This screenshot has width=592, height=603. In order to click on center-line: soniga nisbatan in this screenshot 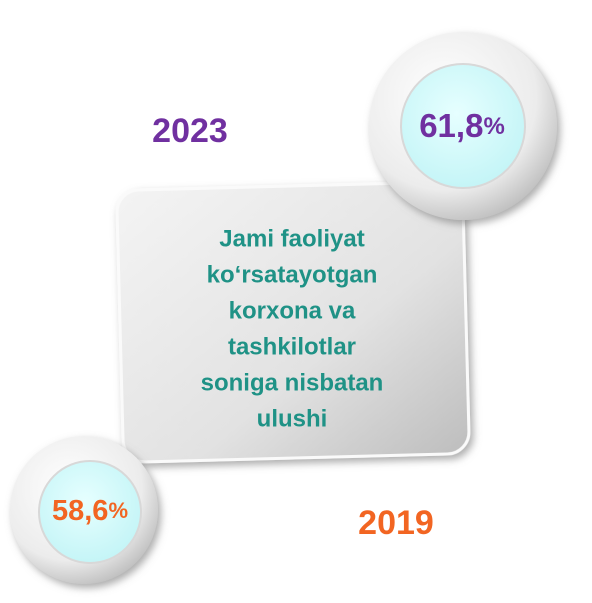, I will do `click(292, 382)`.